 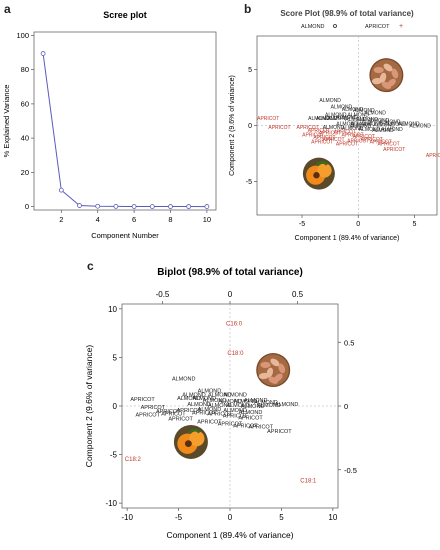 What do you see at coordinates (6, 121) in the screenshot?
I see `scree-y-axis-label: % Explained Variance` at bounding box center [6, 121].